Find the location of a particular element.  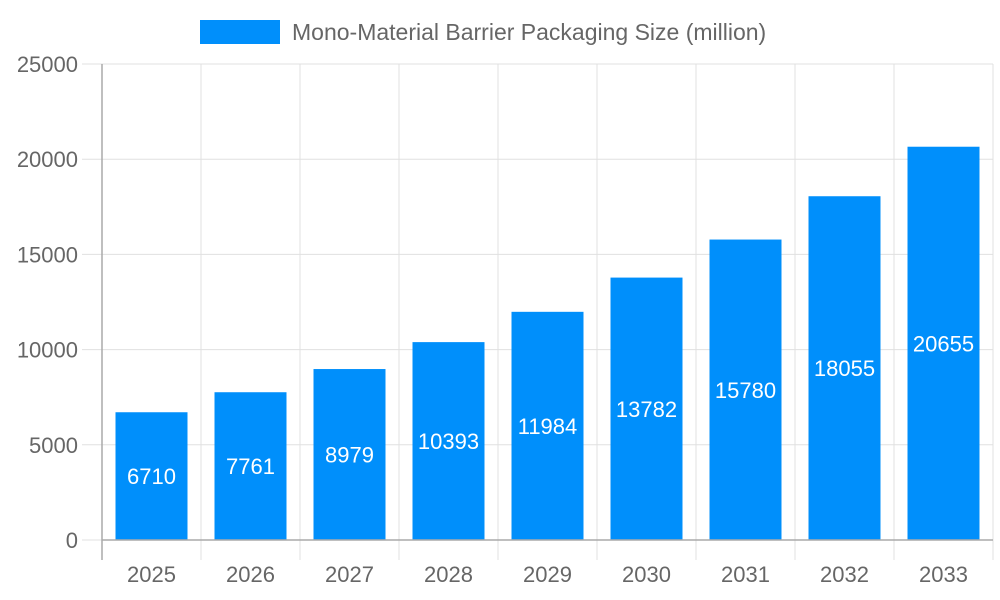

y-tick-label: 15000 is located at coordinates (47, 254).